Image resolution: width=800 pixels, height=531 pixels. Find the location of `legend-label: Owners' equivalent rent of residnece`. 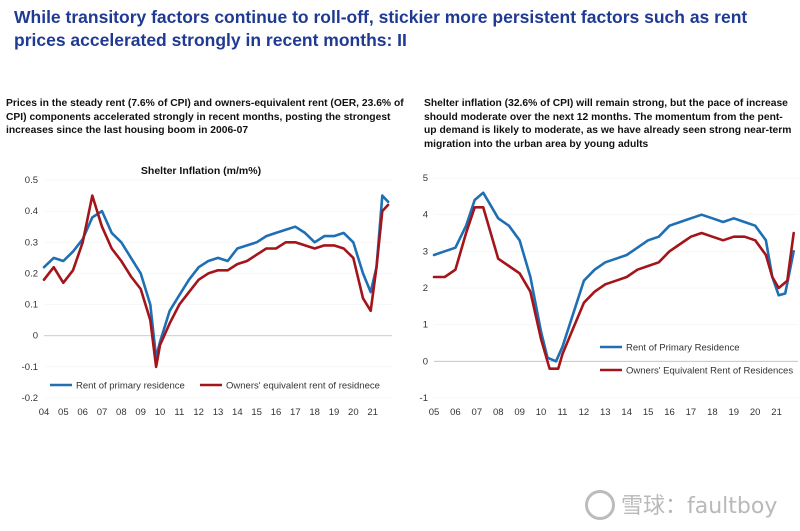

legend-label: Owners' equivalent rent of residnece is located at coordinates (303, 386).